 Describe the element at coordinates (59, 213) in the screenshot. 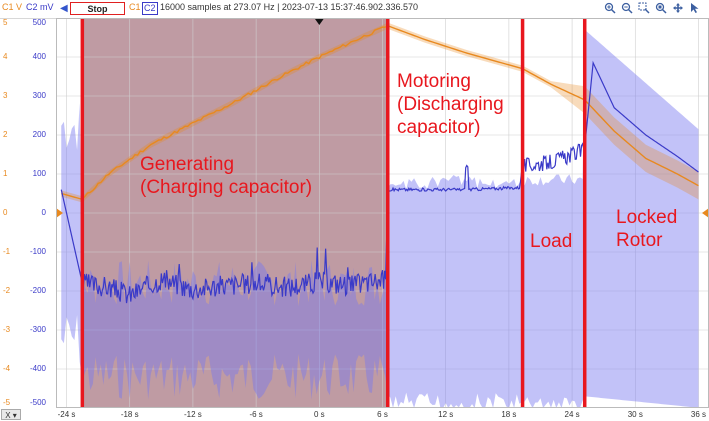

I see `zero-marker-left-icon` at that location.